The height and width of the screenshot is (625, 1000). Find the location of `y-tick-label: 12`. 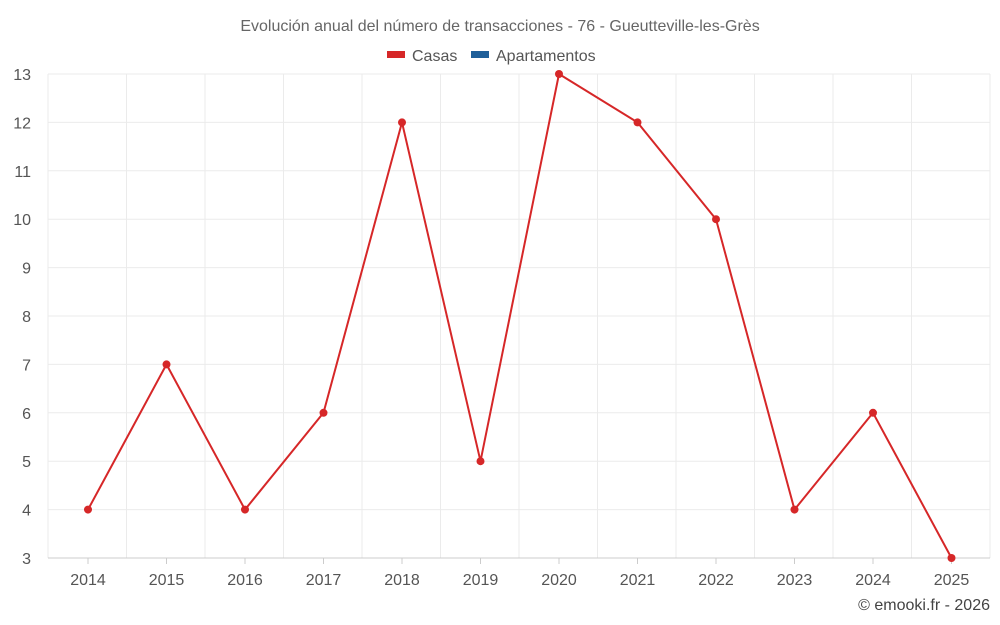

y-tick-label: 12 is located at coordinates (22, 123).